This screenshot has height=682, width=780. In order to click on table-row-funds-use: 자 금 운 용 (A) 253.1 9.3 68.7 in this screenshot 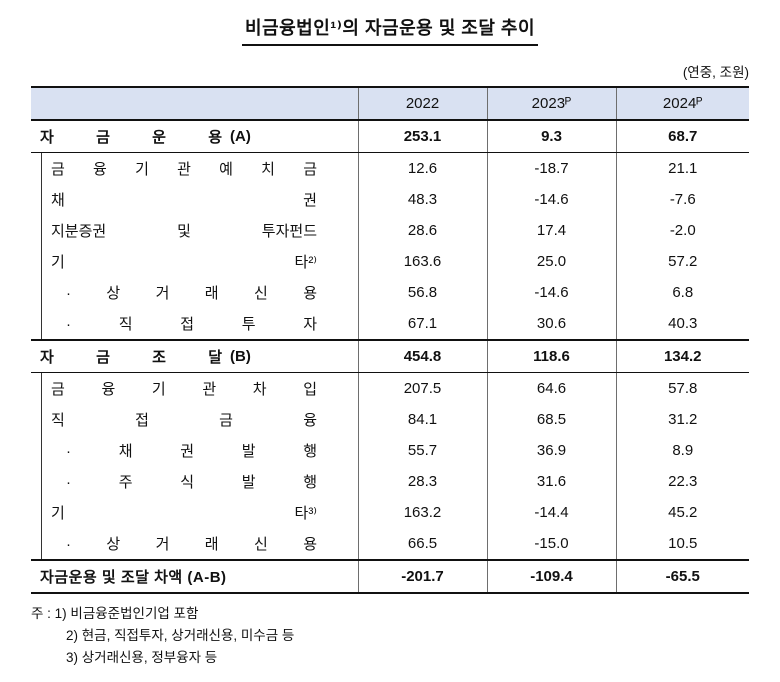, I will do `click(390, 136)`.